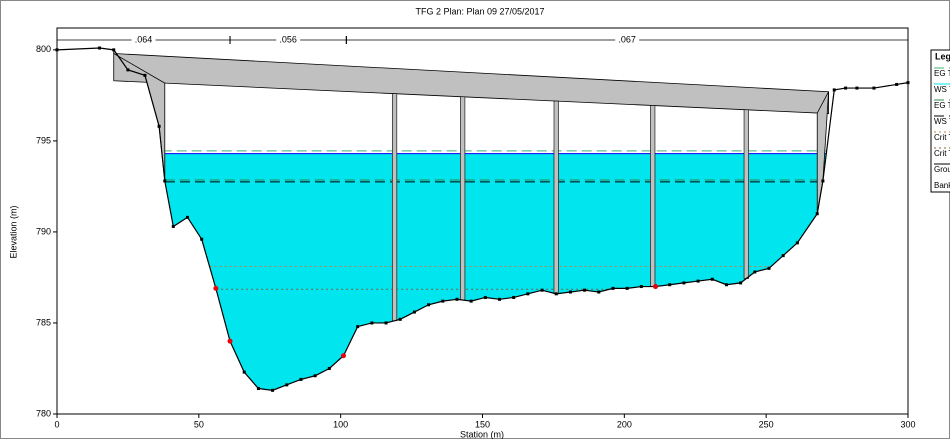 Image resolution: width=950 pixels, height=439 pixels. What do you see at coordinates (13, 231) in the screenshot?
I see `y-axis-label: Elevation (m)` at bounding box center [13, 231].